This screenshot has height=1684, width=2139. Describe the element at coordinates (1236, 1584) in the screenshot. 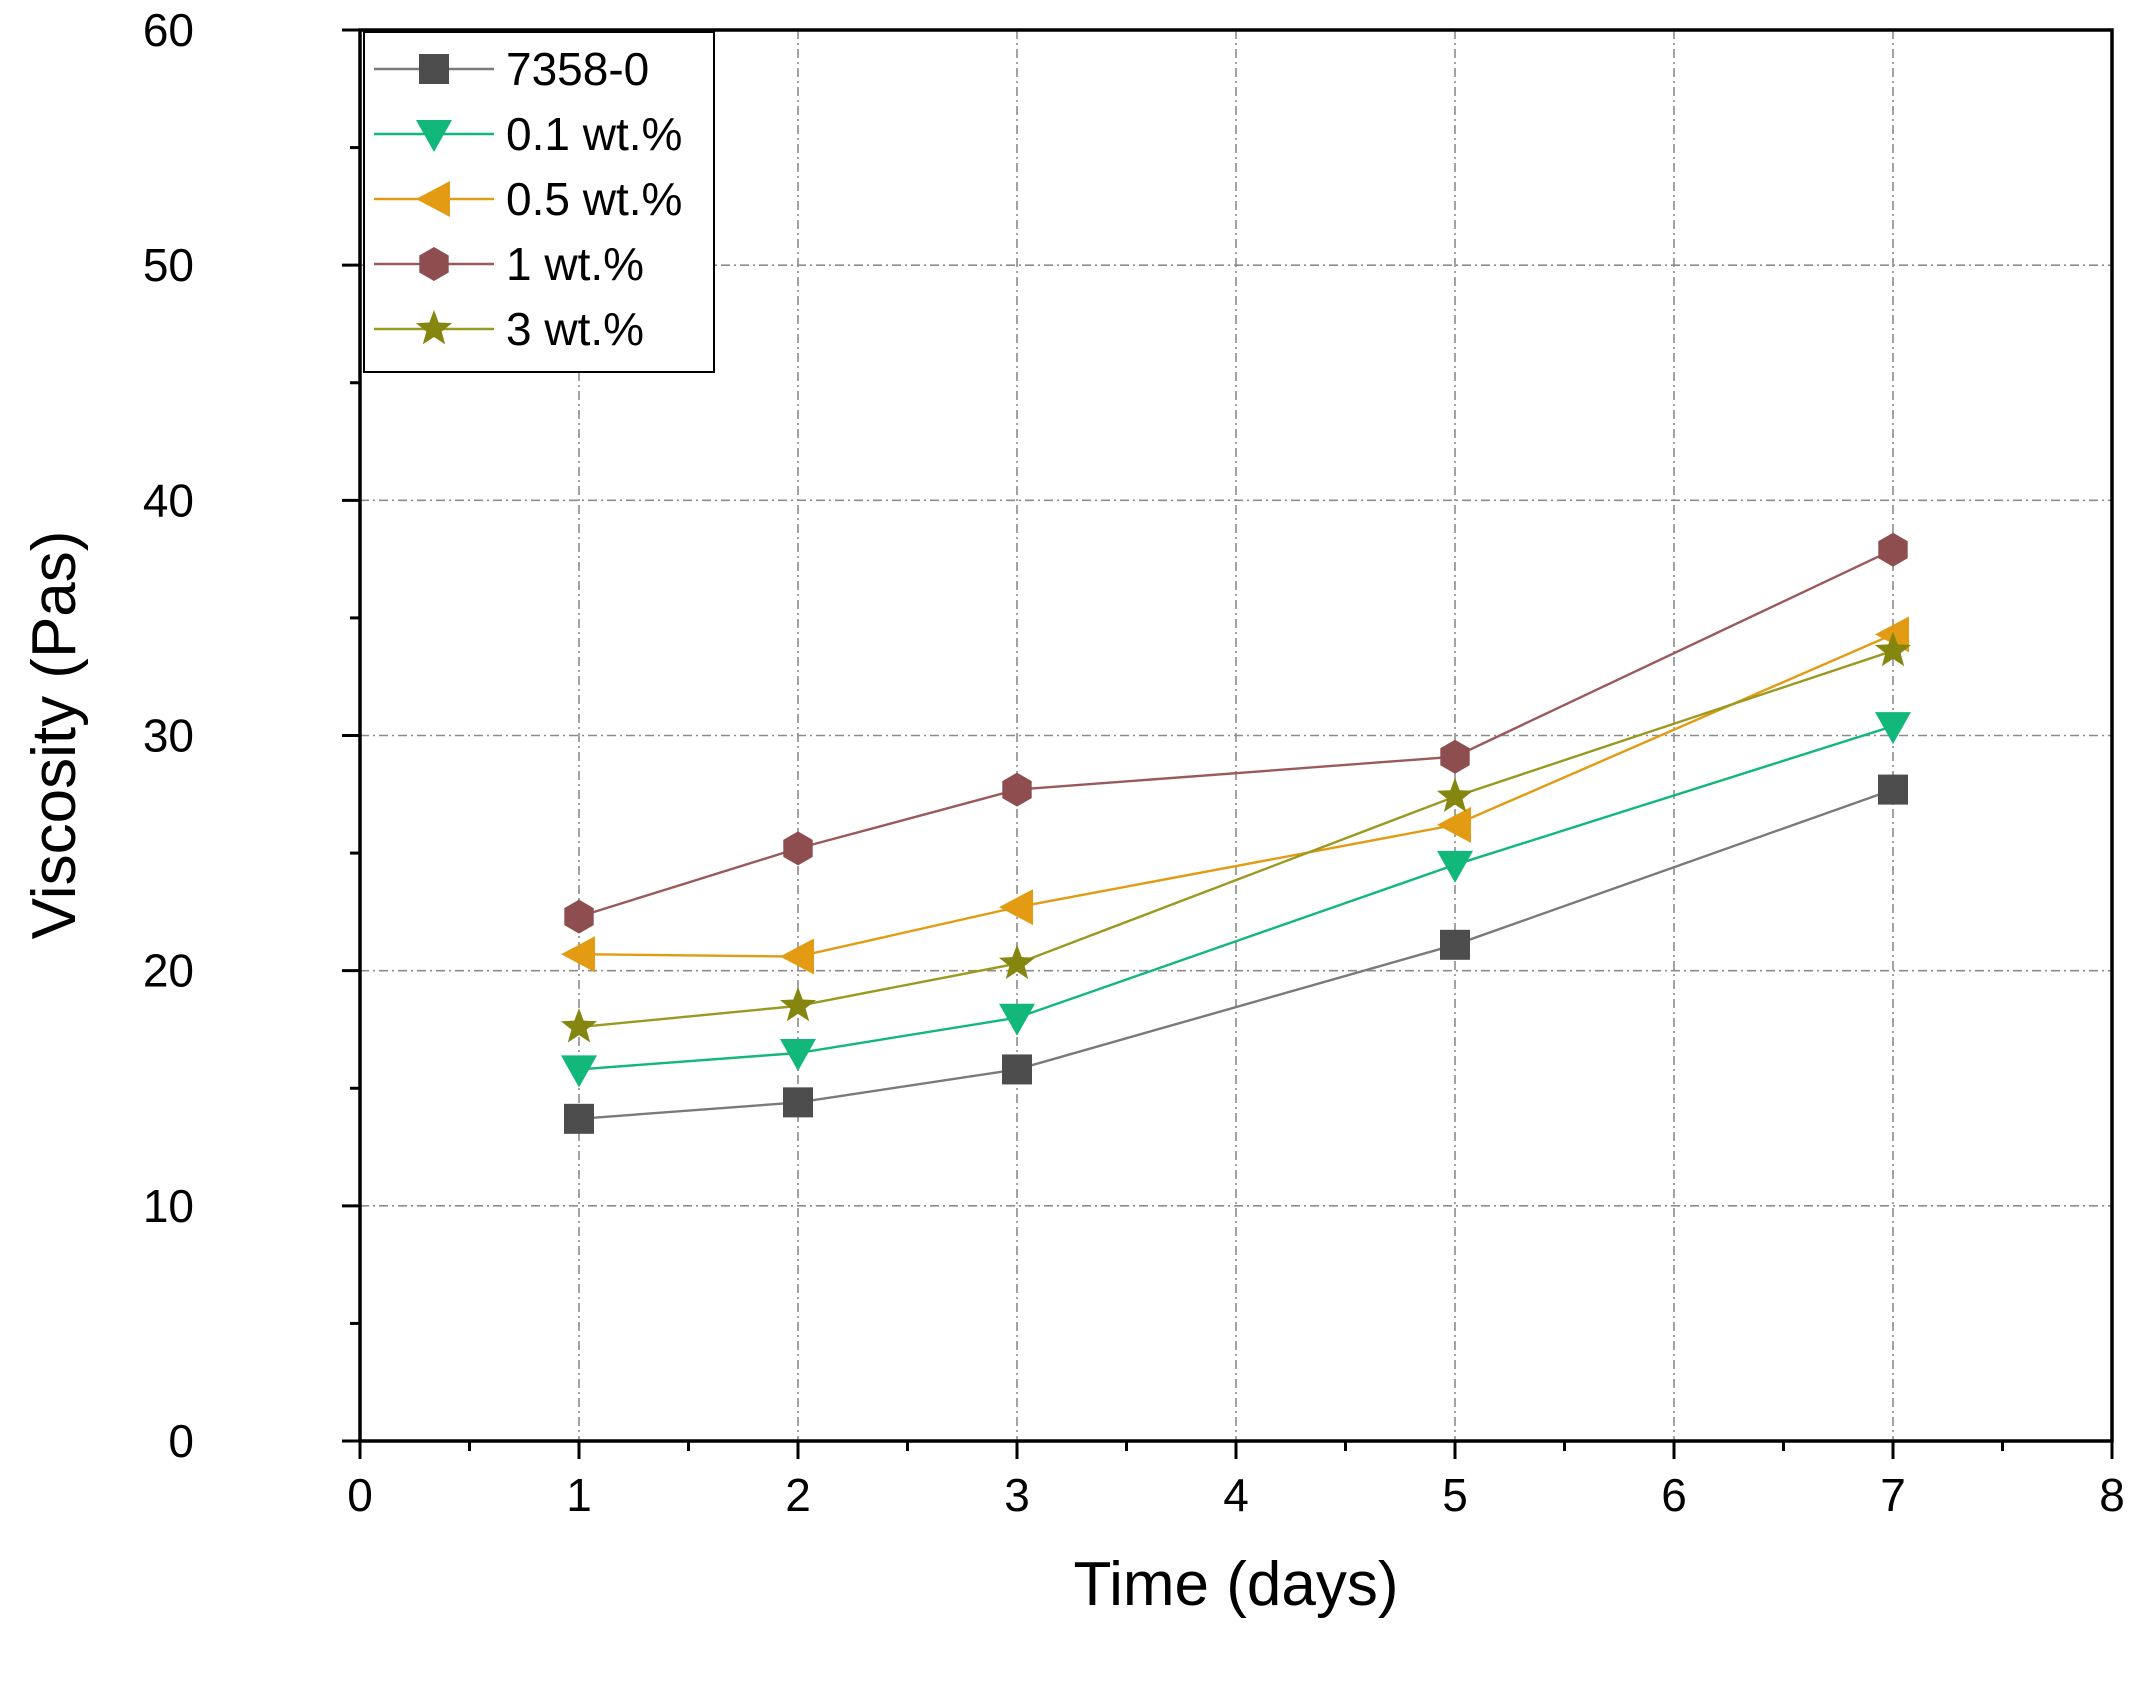

I see `x-axis-title: Time (days)` at that location.